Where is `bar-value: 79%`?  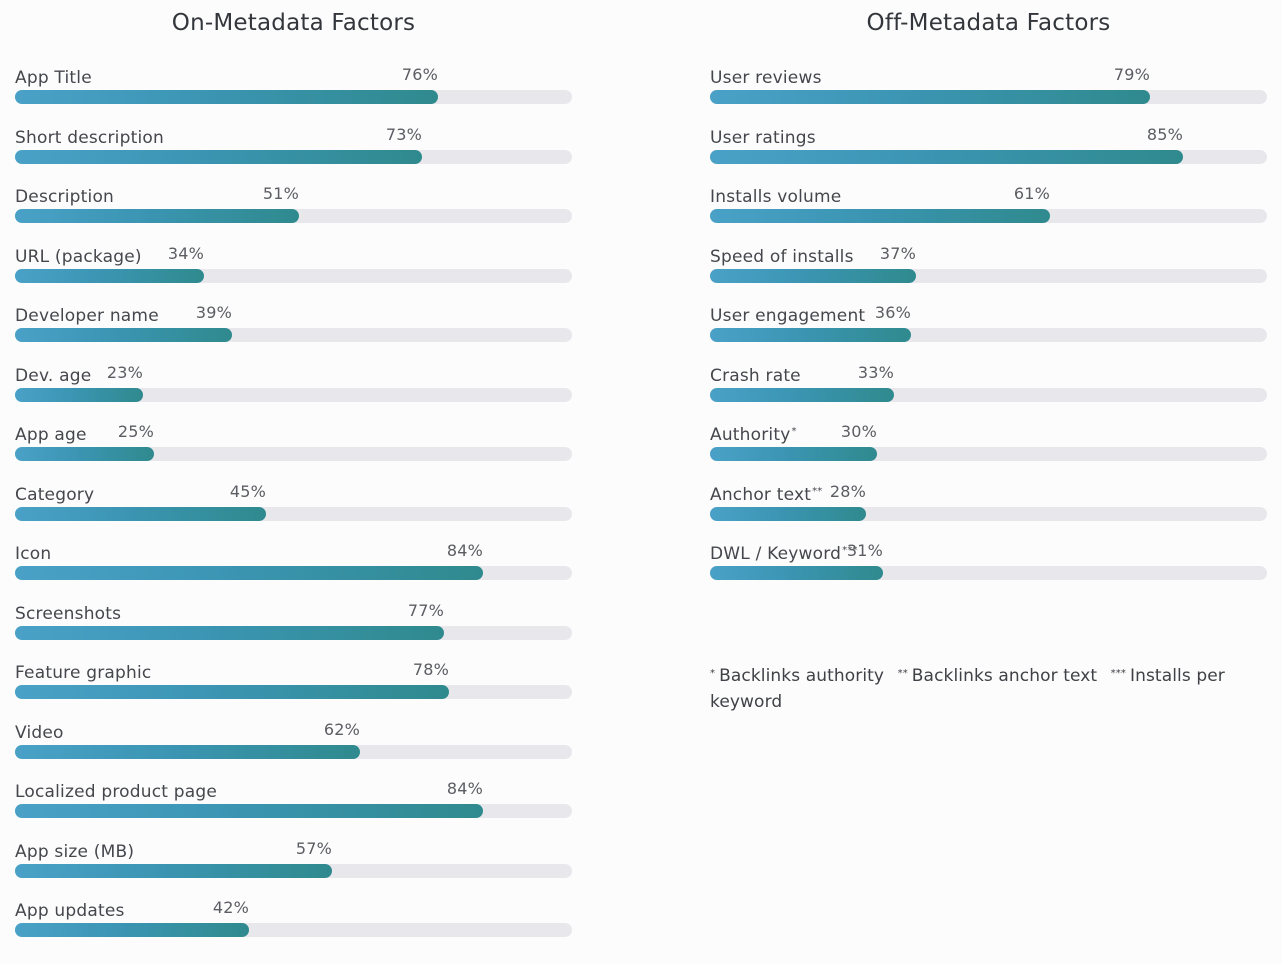
bar-value: 79% is located at coordinates (1131, 74).